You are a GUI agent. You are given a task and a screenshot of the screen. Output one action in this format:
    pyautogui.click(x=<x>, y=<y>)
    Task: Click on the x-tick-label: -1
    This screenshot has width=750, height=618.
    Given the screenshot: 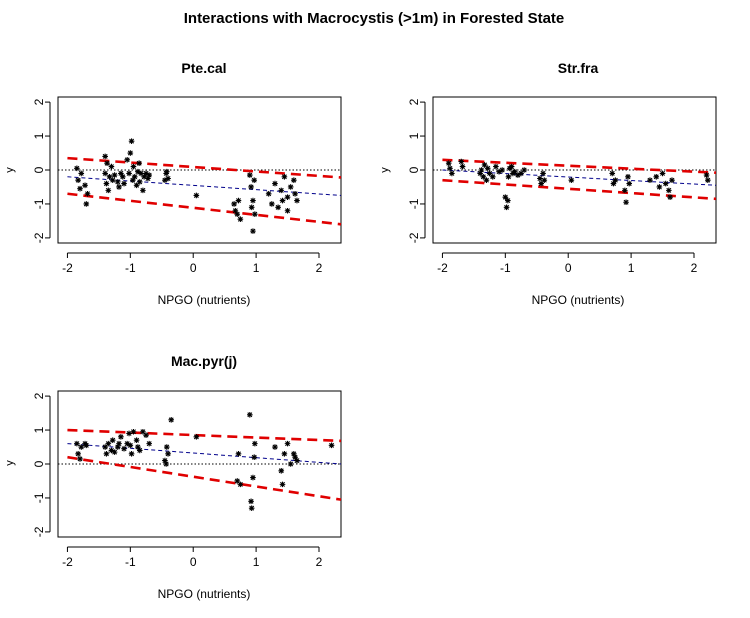 What is the action you would take?
    pyautogui.click(x=505, y=268)
    